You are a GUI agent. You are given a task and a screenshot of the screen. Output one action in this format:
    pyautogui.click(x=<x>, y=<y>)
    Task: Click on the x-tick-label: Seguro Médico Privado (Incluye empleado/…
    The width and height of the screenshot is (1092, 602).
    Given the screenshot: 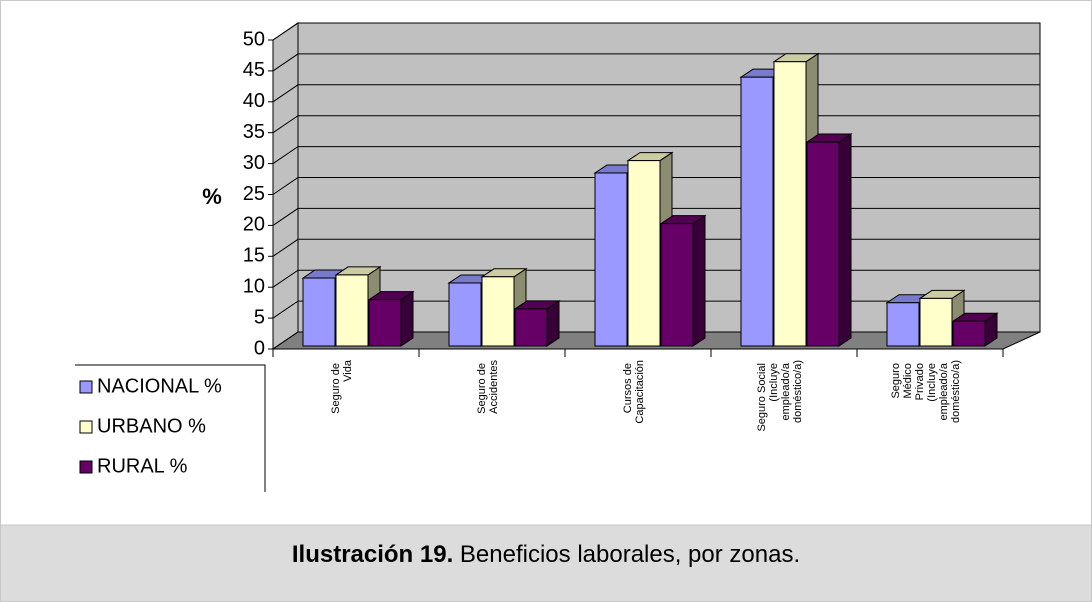 What is the action you would take?
    pyautogui.click(x=926, y=391)
    